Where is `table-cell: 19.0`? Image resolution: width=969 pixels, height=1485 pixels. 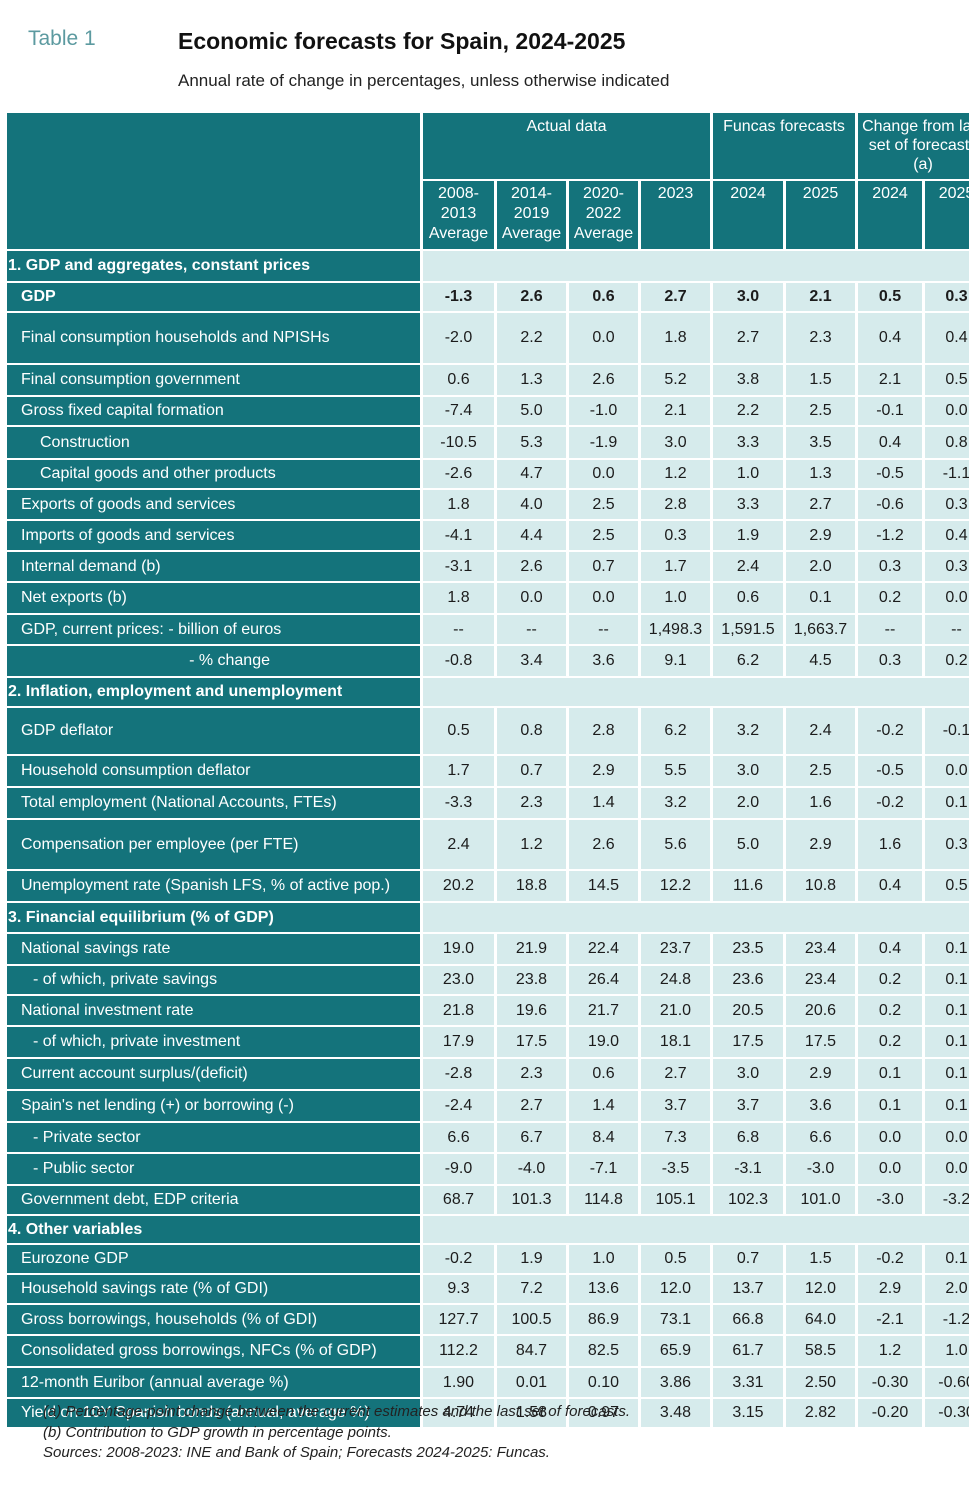 table-cell: 19.0 is located at coordinates (603, 1042).